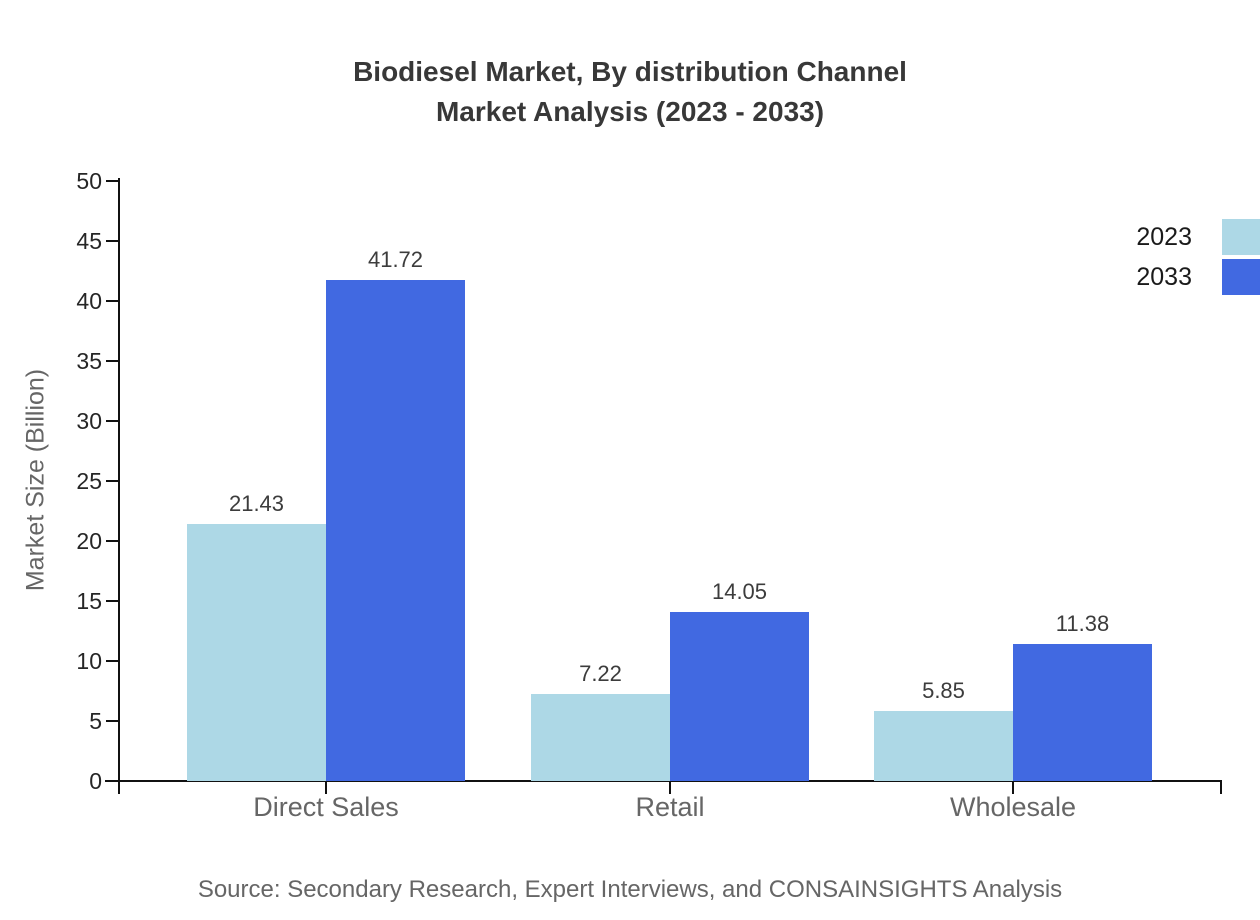 The width and height of the screenshot is (1260, 920). Describe the element at coordinates (89, 481) in the screenshot. I see `y-tick-label: 25` at that location.